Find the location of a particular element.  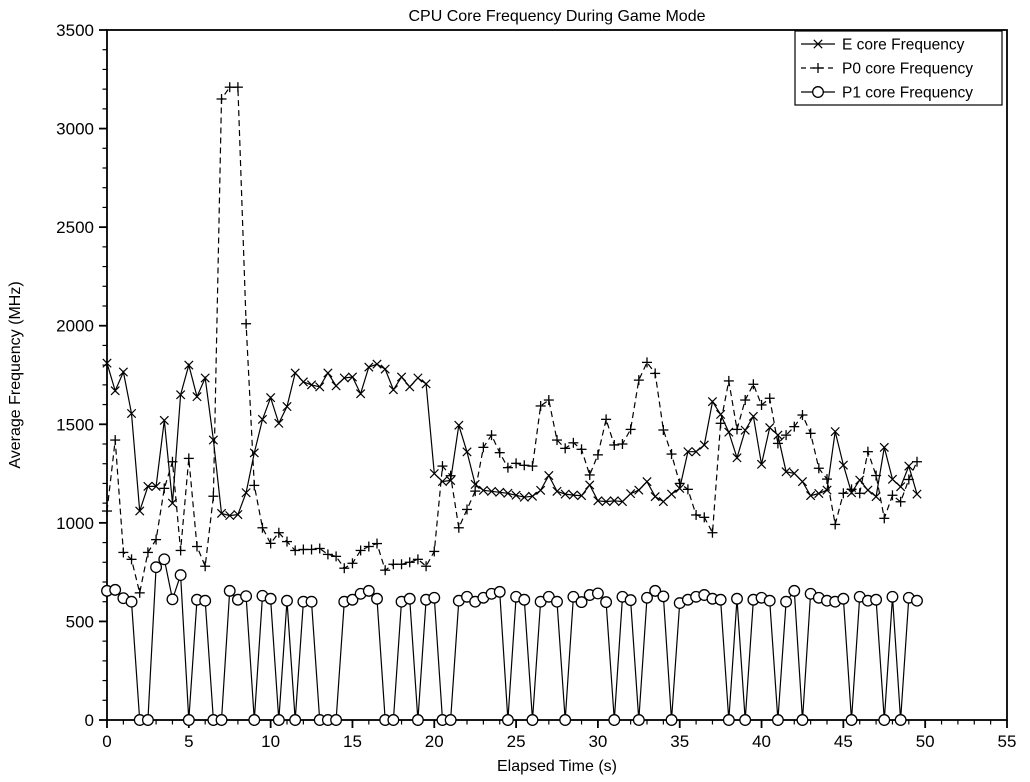

x-tick-label: 5 is located at coordinates (188, 741).